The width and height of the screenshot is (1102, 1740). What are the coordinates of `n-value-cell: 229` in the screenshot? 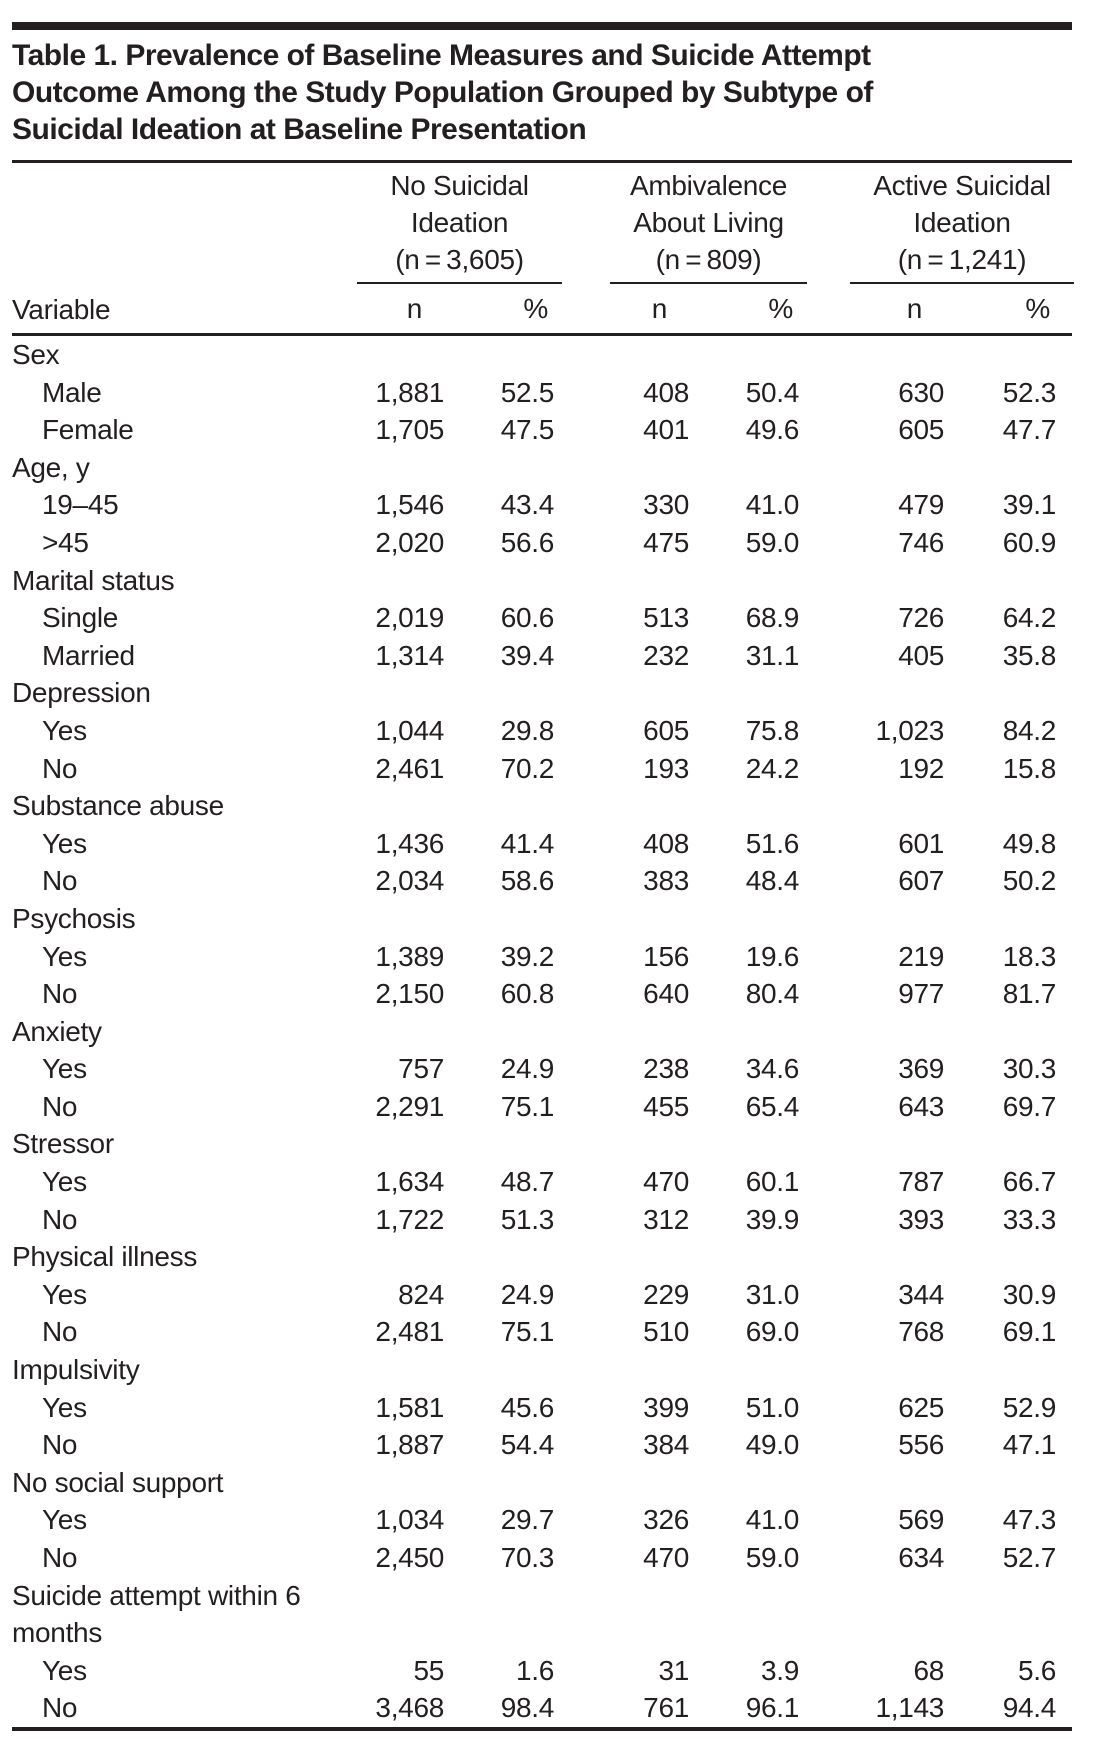 It's located at (666, 1294).